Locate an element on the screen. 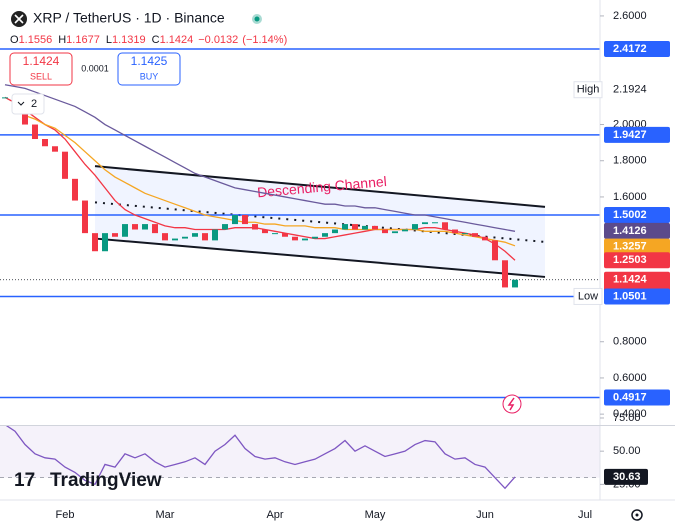 This screenshot has height=532, width=675. x-tick-label: Mar is located at coordinates (165, 515).